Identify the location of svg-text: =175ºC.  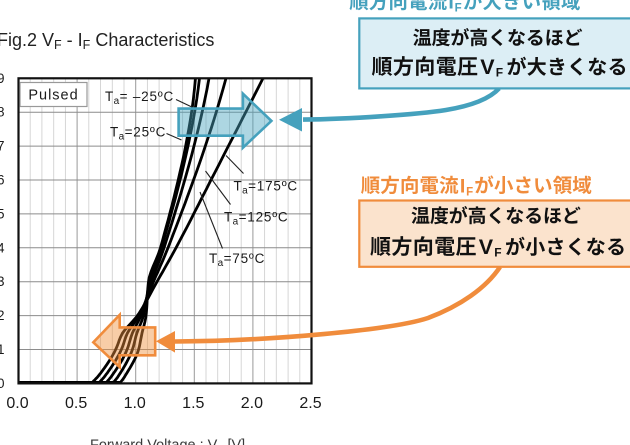
(273, 186).